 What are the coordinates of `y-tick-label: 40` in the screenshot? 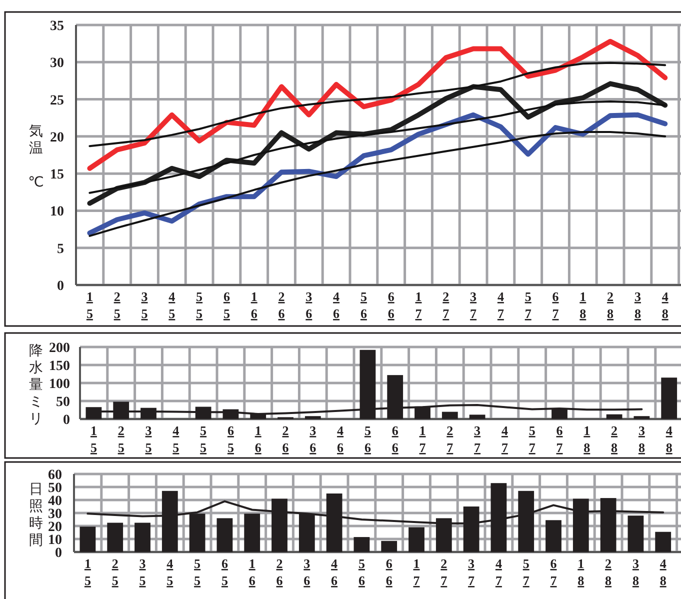 It's located at (55, 501).